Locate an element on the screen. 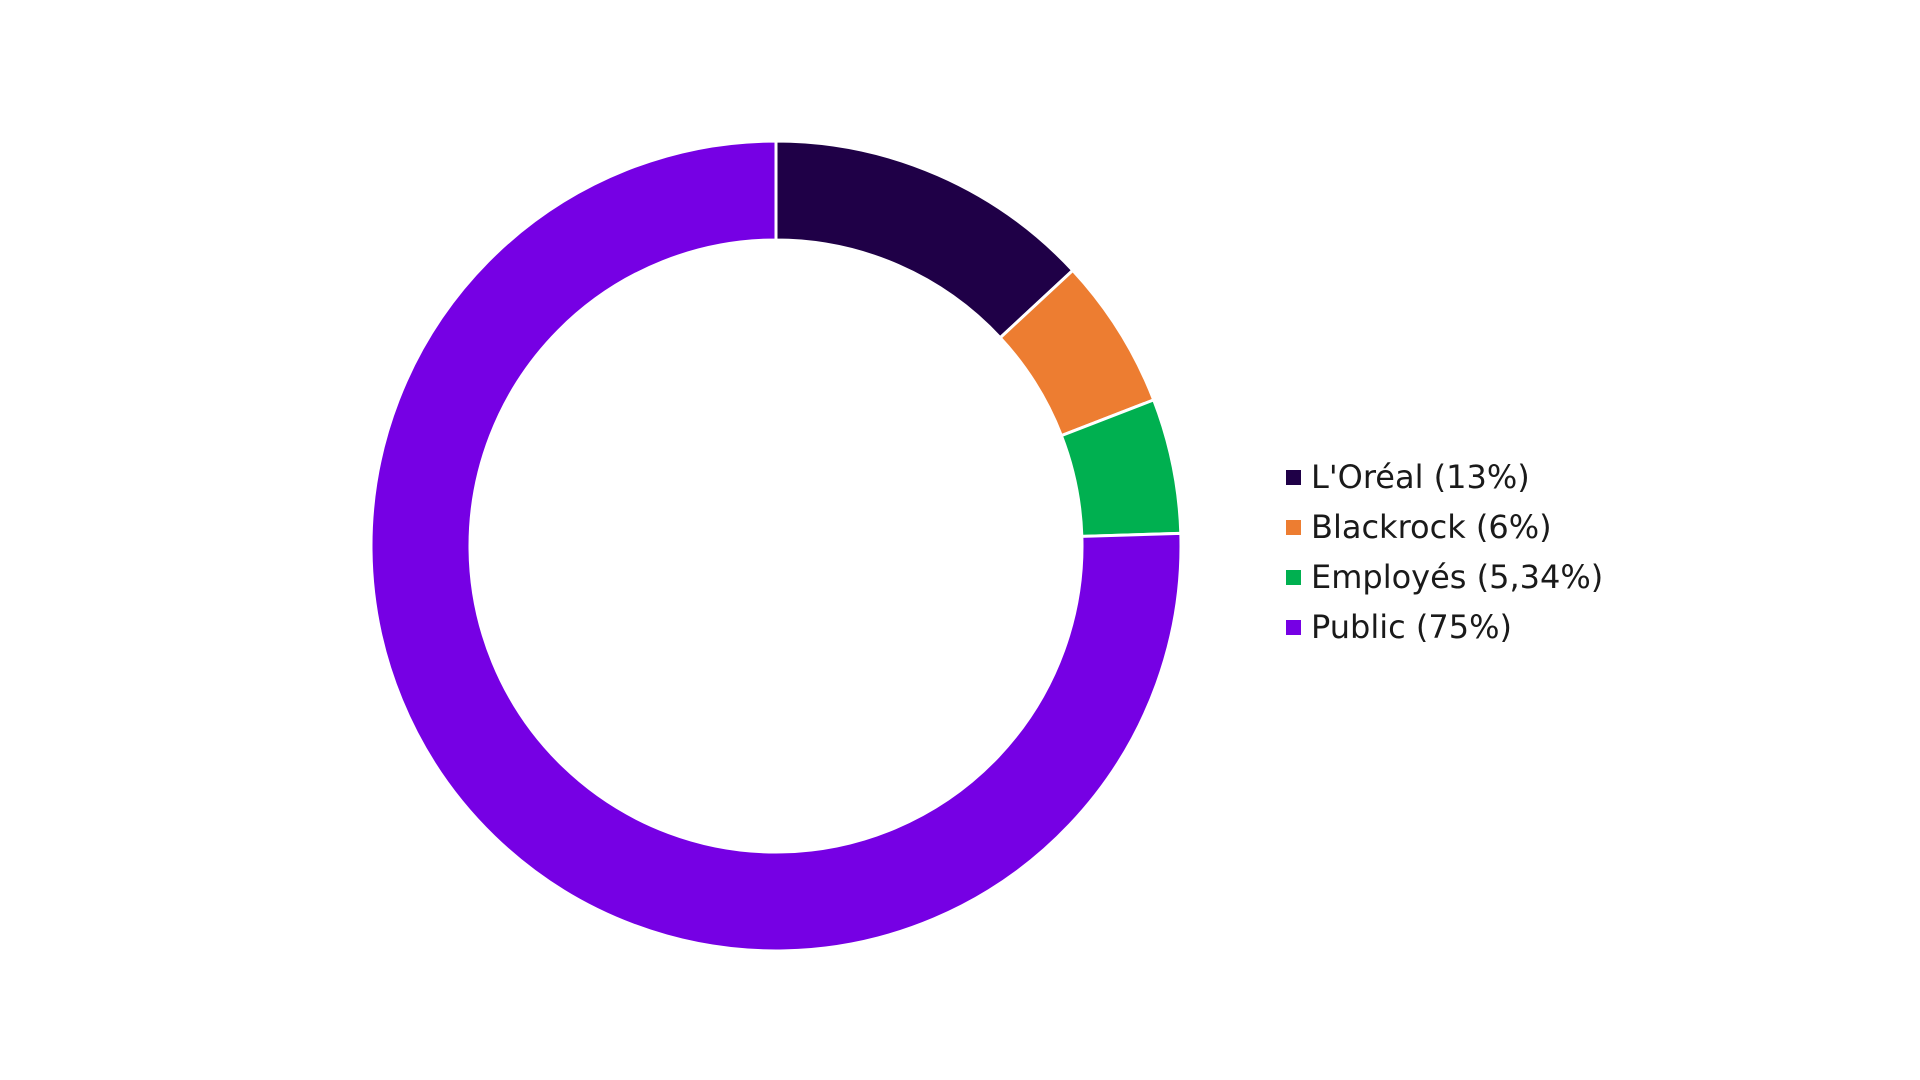 Image resolution: width=1920 pixels, height=1080 pixels. legend-label-loreal: L'Oréal (13%) is located at coordinates (1420, 477).